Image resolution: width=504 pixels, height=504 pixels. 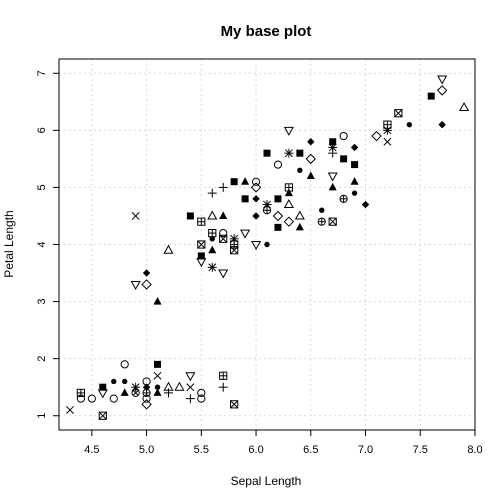 I want to click on data-point-circle-x, so click(x=135, y=392).